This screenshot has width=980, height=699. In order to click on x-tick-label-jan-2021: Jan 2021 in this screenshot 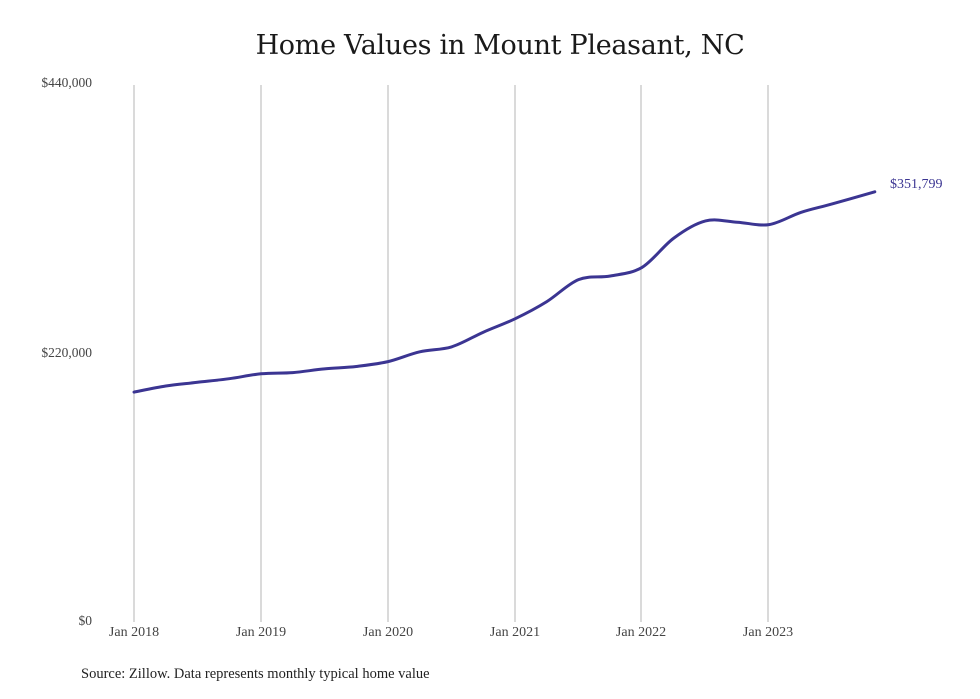, I will do `click(515, 632)`.